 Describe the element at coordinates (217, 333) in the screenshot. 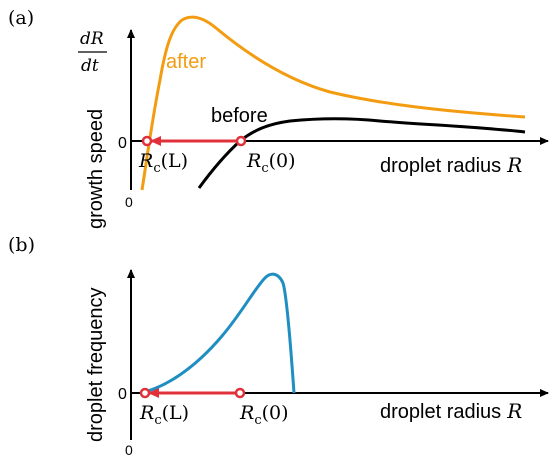

I see `frequency-curve` at that location.